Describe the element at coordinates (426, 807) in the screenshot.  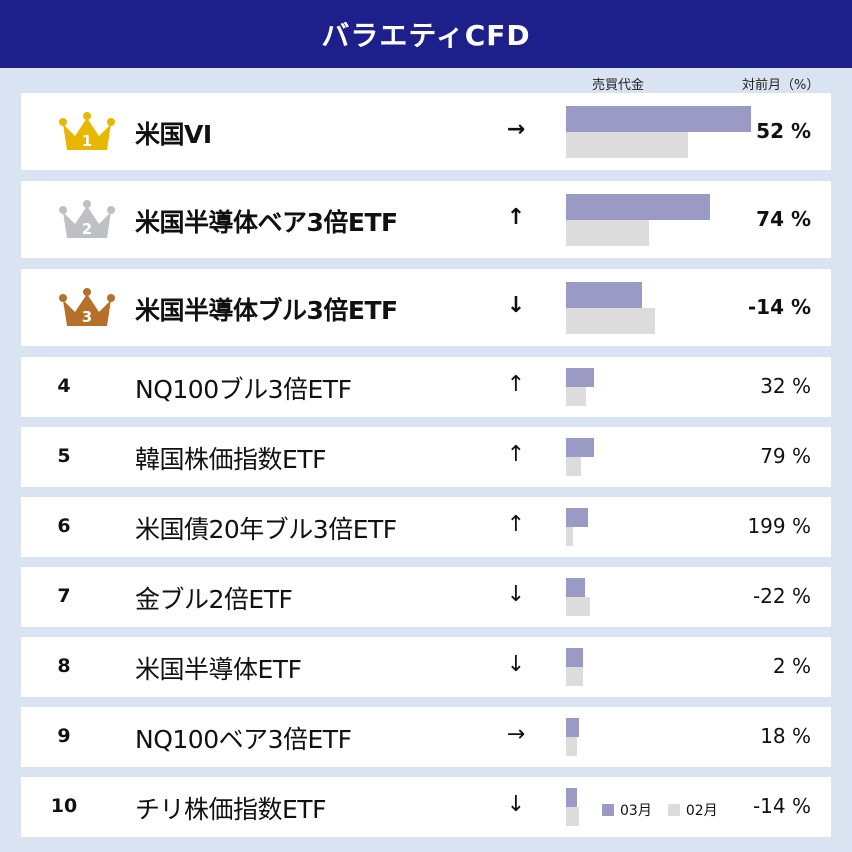
I see `ranking-row: 10 チリ株価指数ETF ↓ -14 %` at that location.